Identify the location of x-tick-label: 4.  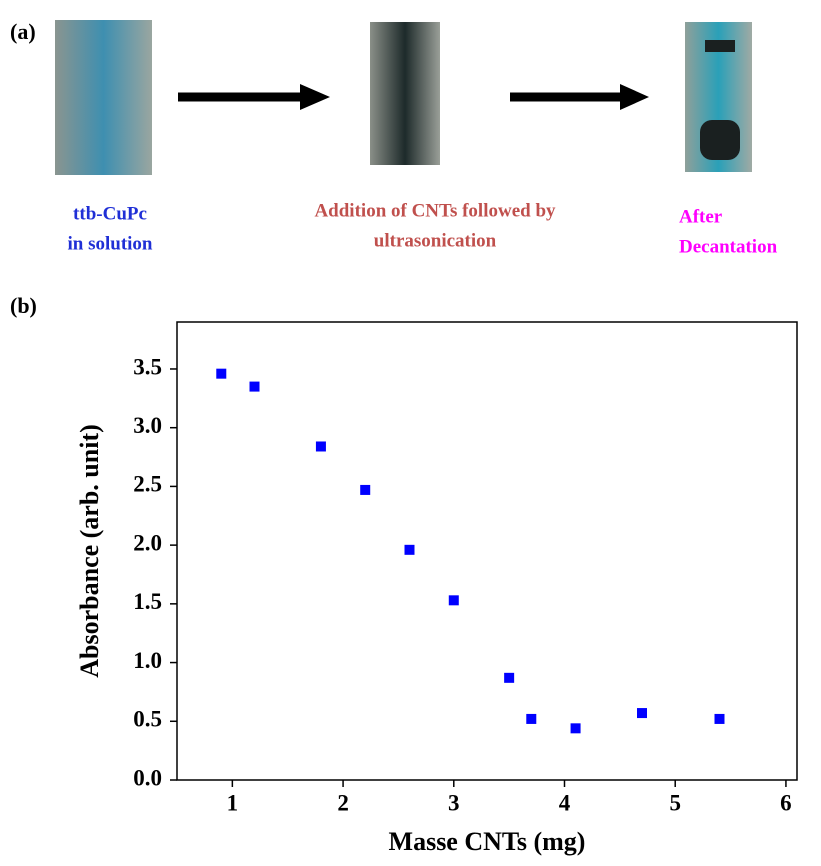
(565, 802).